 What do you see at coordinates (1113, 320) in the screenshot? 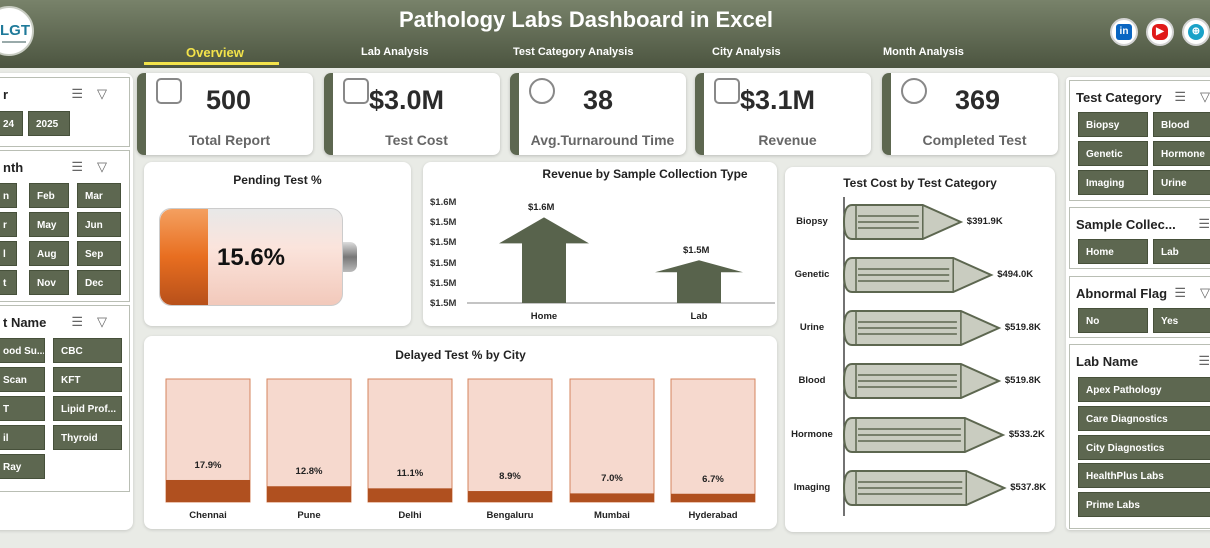
I see `slicer-item: No` at bounding box center [1113, 320].